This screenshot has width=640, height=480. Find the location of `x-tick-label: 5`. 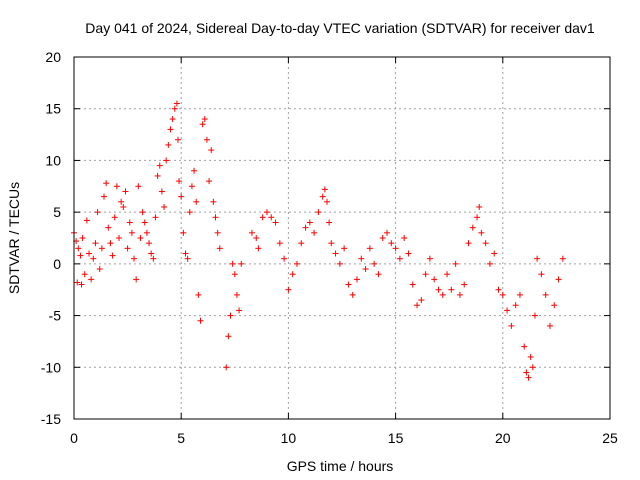

x-tick-label: 5 is located at coordinates (181, 438).